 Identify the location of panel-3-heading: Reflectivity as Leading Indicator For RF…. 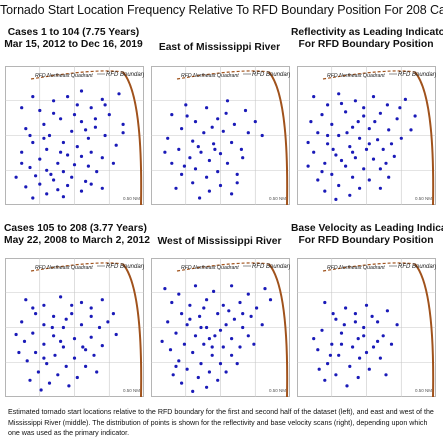
(367, 39).